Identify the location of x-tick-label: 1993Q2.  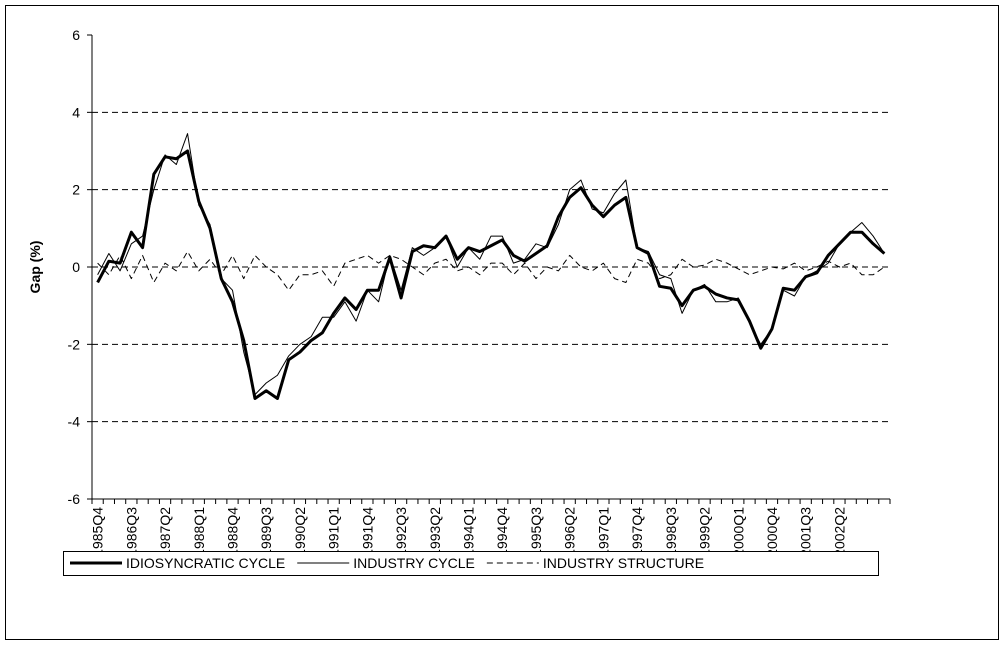
(435, 532).